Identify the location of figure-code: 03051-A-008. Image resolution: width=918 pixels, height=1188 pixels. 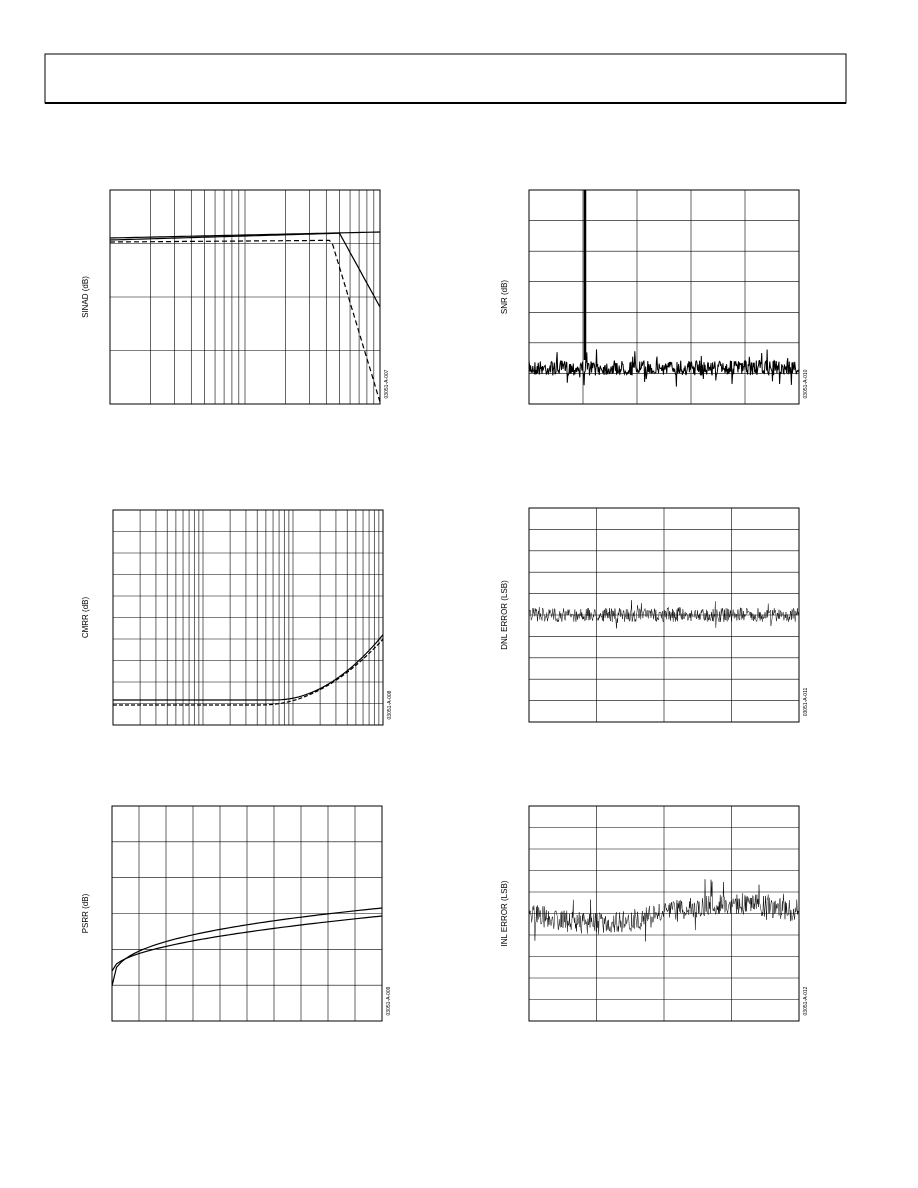
(390, 704).